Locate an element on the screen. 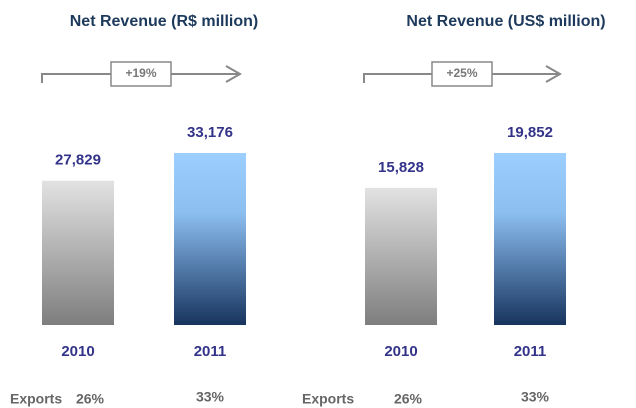  value-label: 19,852 is located at coordinates (530, 132).